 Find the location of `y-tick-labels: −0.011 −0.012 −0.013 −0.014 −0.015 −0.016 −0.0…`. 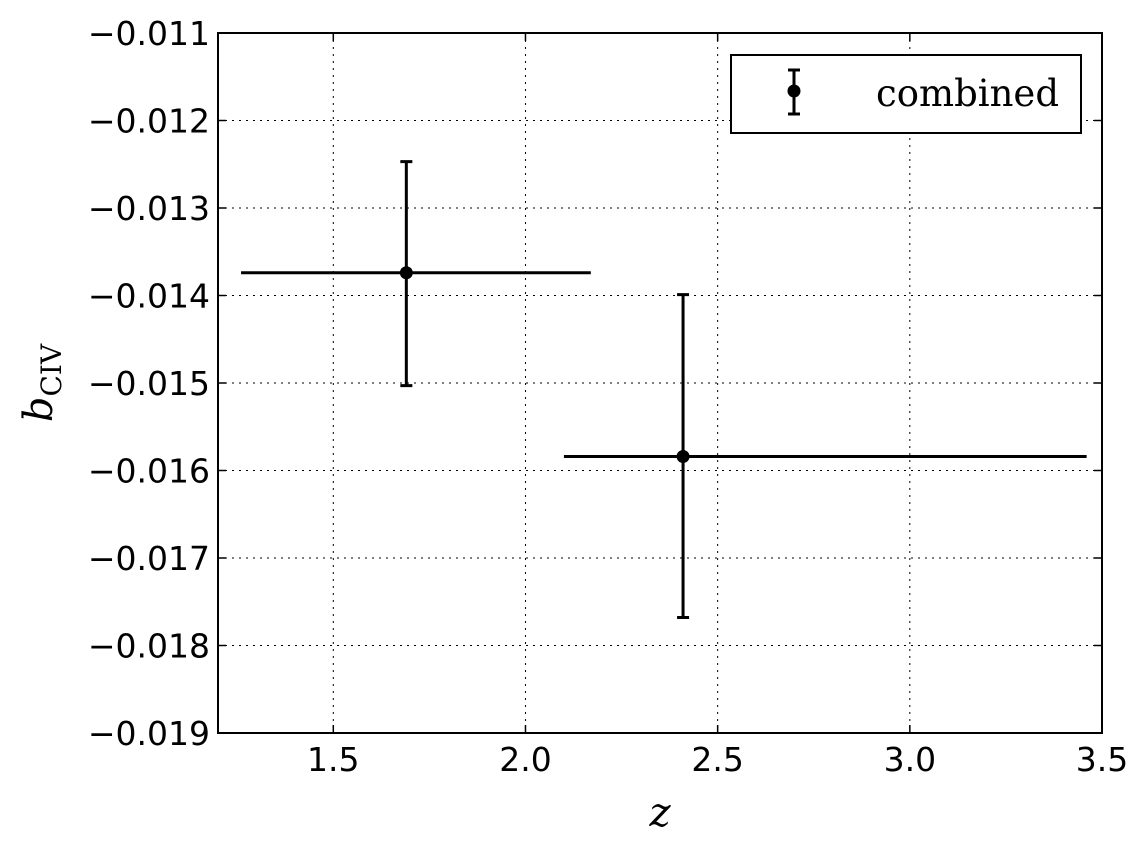

y-tick-labels: −0.011 −0.012 −0.013 −0.014 −0.015 −0.016 −0.0… is located at coordinates (149, 383).